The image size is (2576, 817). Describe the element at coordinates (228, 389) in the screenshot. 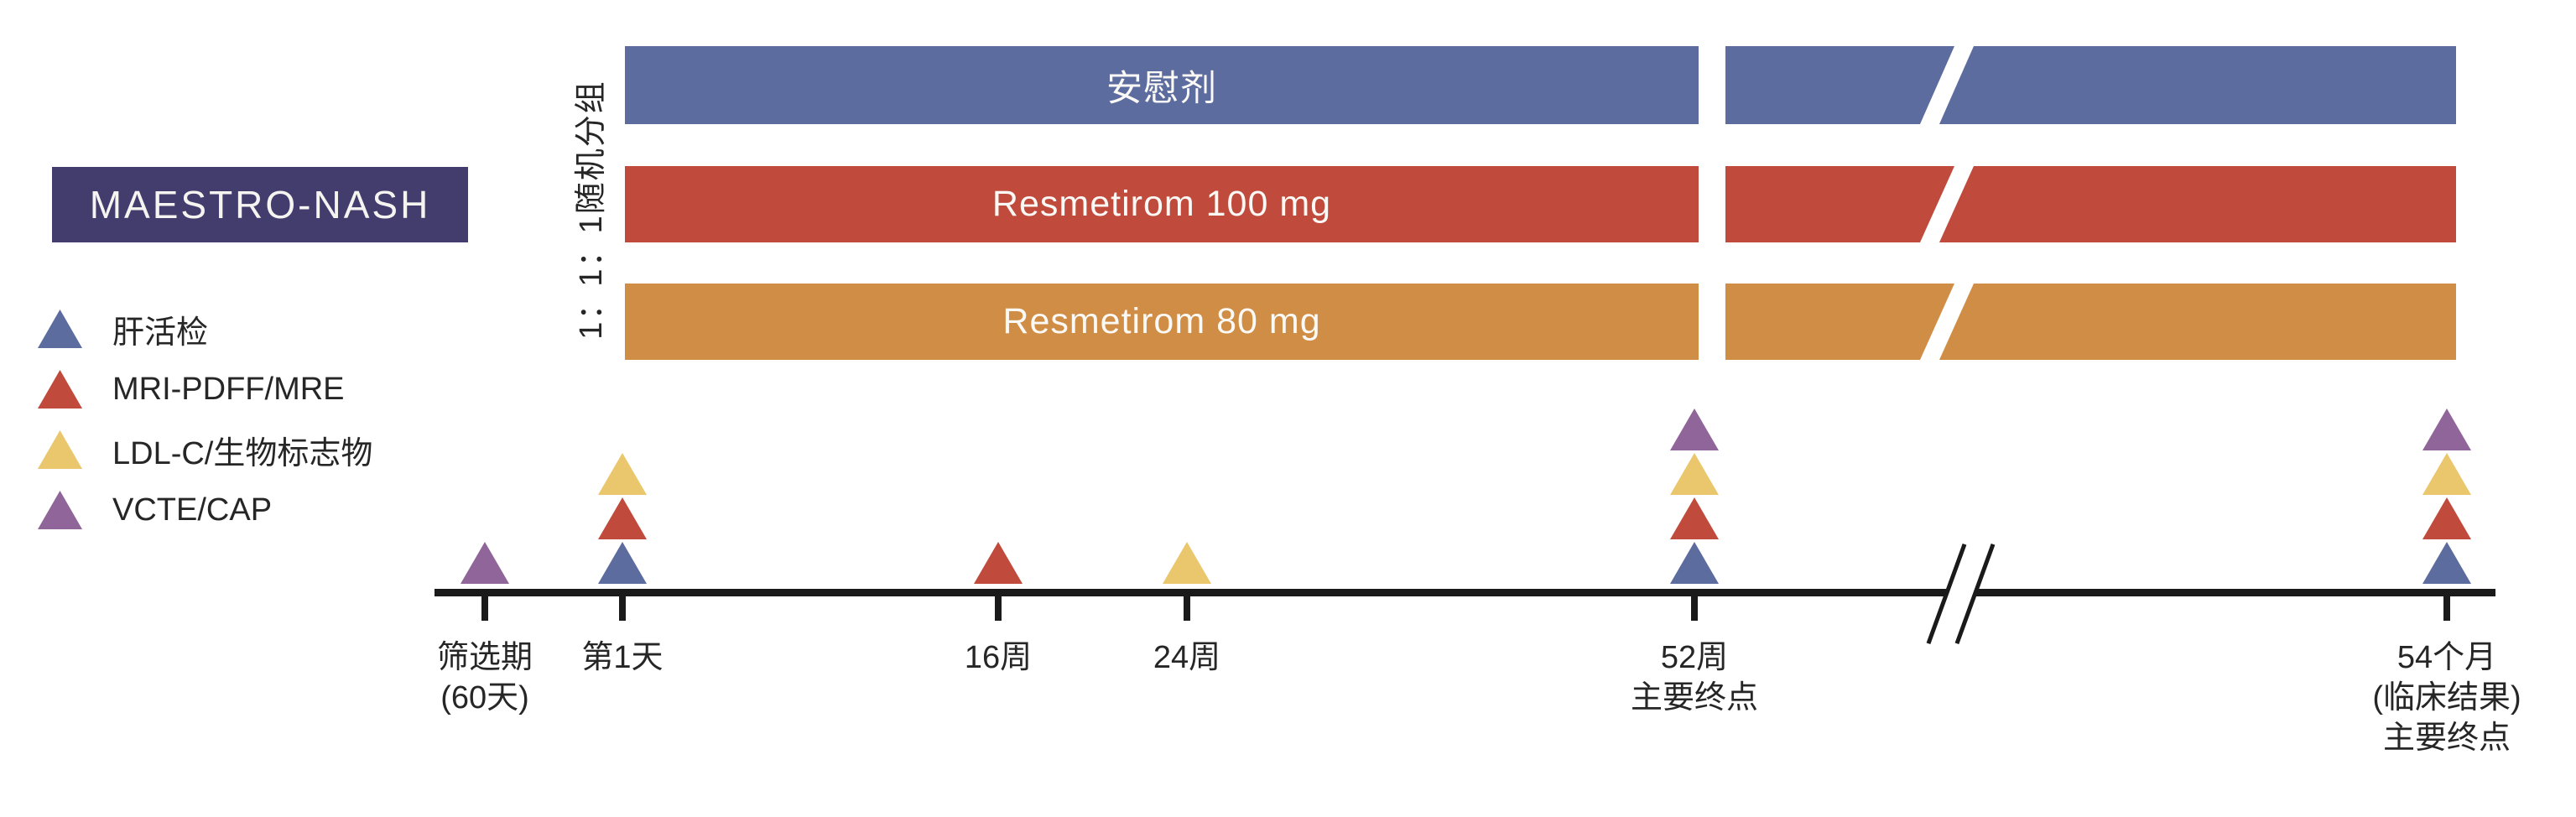

I see `legend-label: MRI-PDFF/MRE` at that location.